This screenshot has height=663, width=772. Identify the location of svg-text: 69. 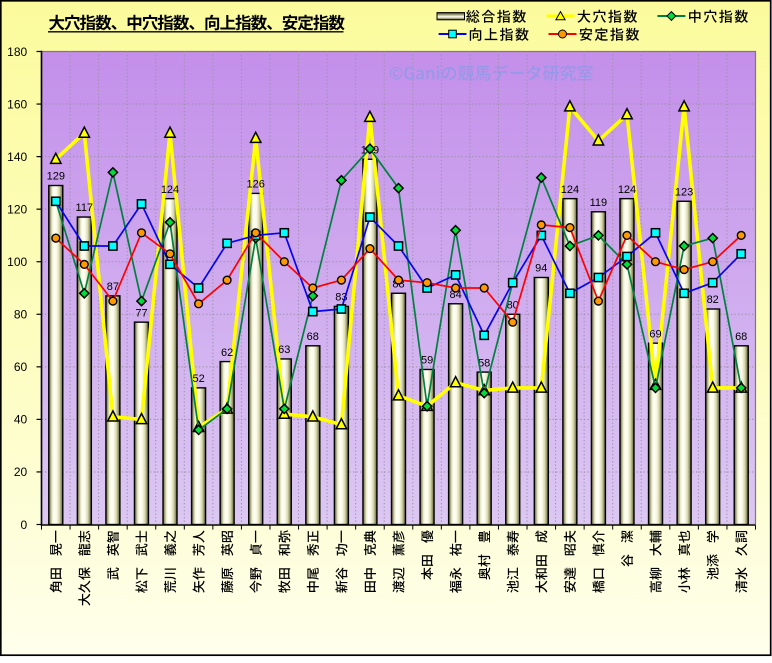
(655, 334).